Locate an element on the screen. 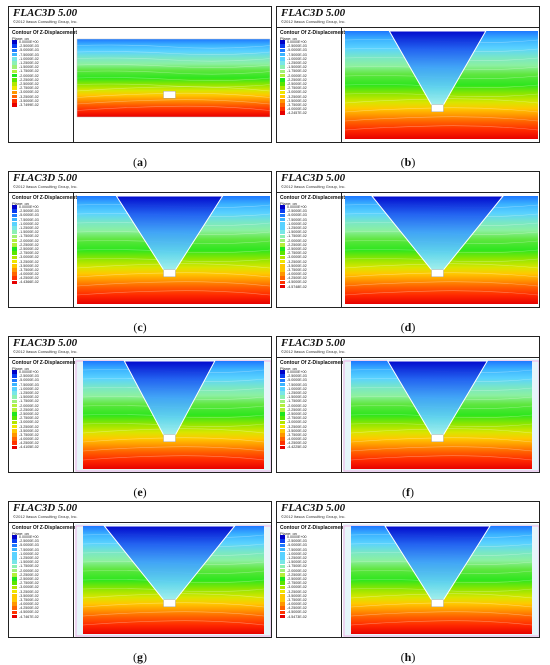 This screenshot has height=665, width=550. tunnel-opening is located at coordinates (437, 438).